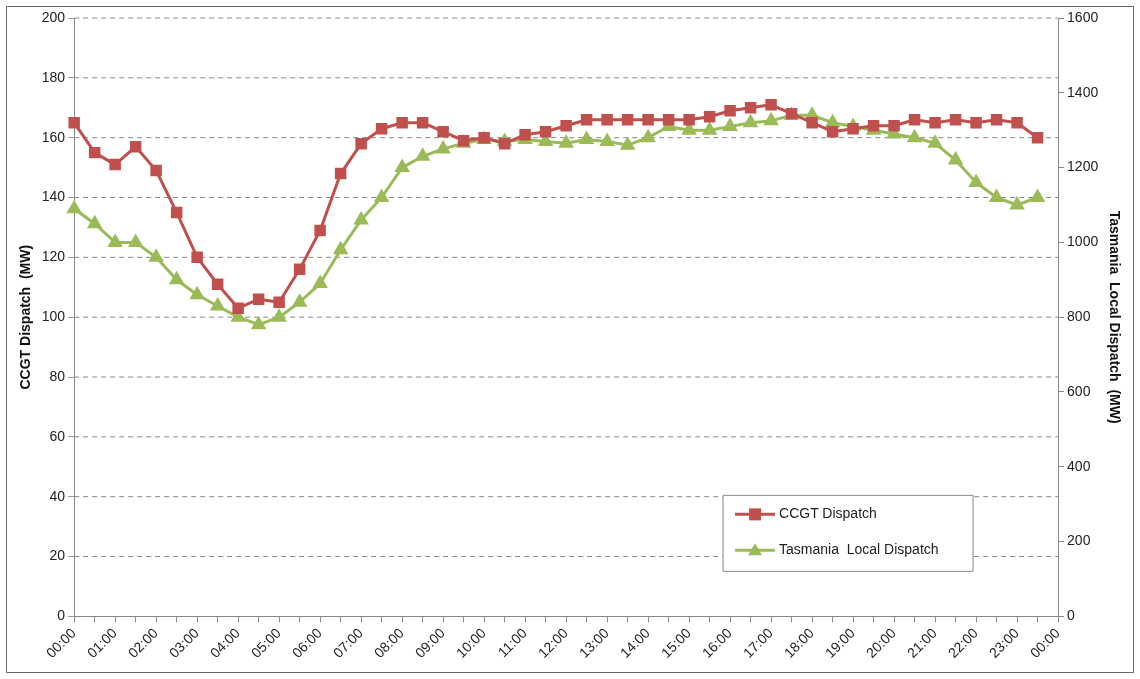 Image resolution: width=1140 pixels, height=679 pixels. What do you see at coordinates (1083, 91) in the screenshot?
I see `y2-tick-label: 1400` at bounding box center [1083, 91].